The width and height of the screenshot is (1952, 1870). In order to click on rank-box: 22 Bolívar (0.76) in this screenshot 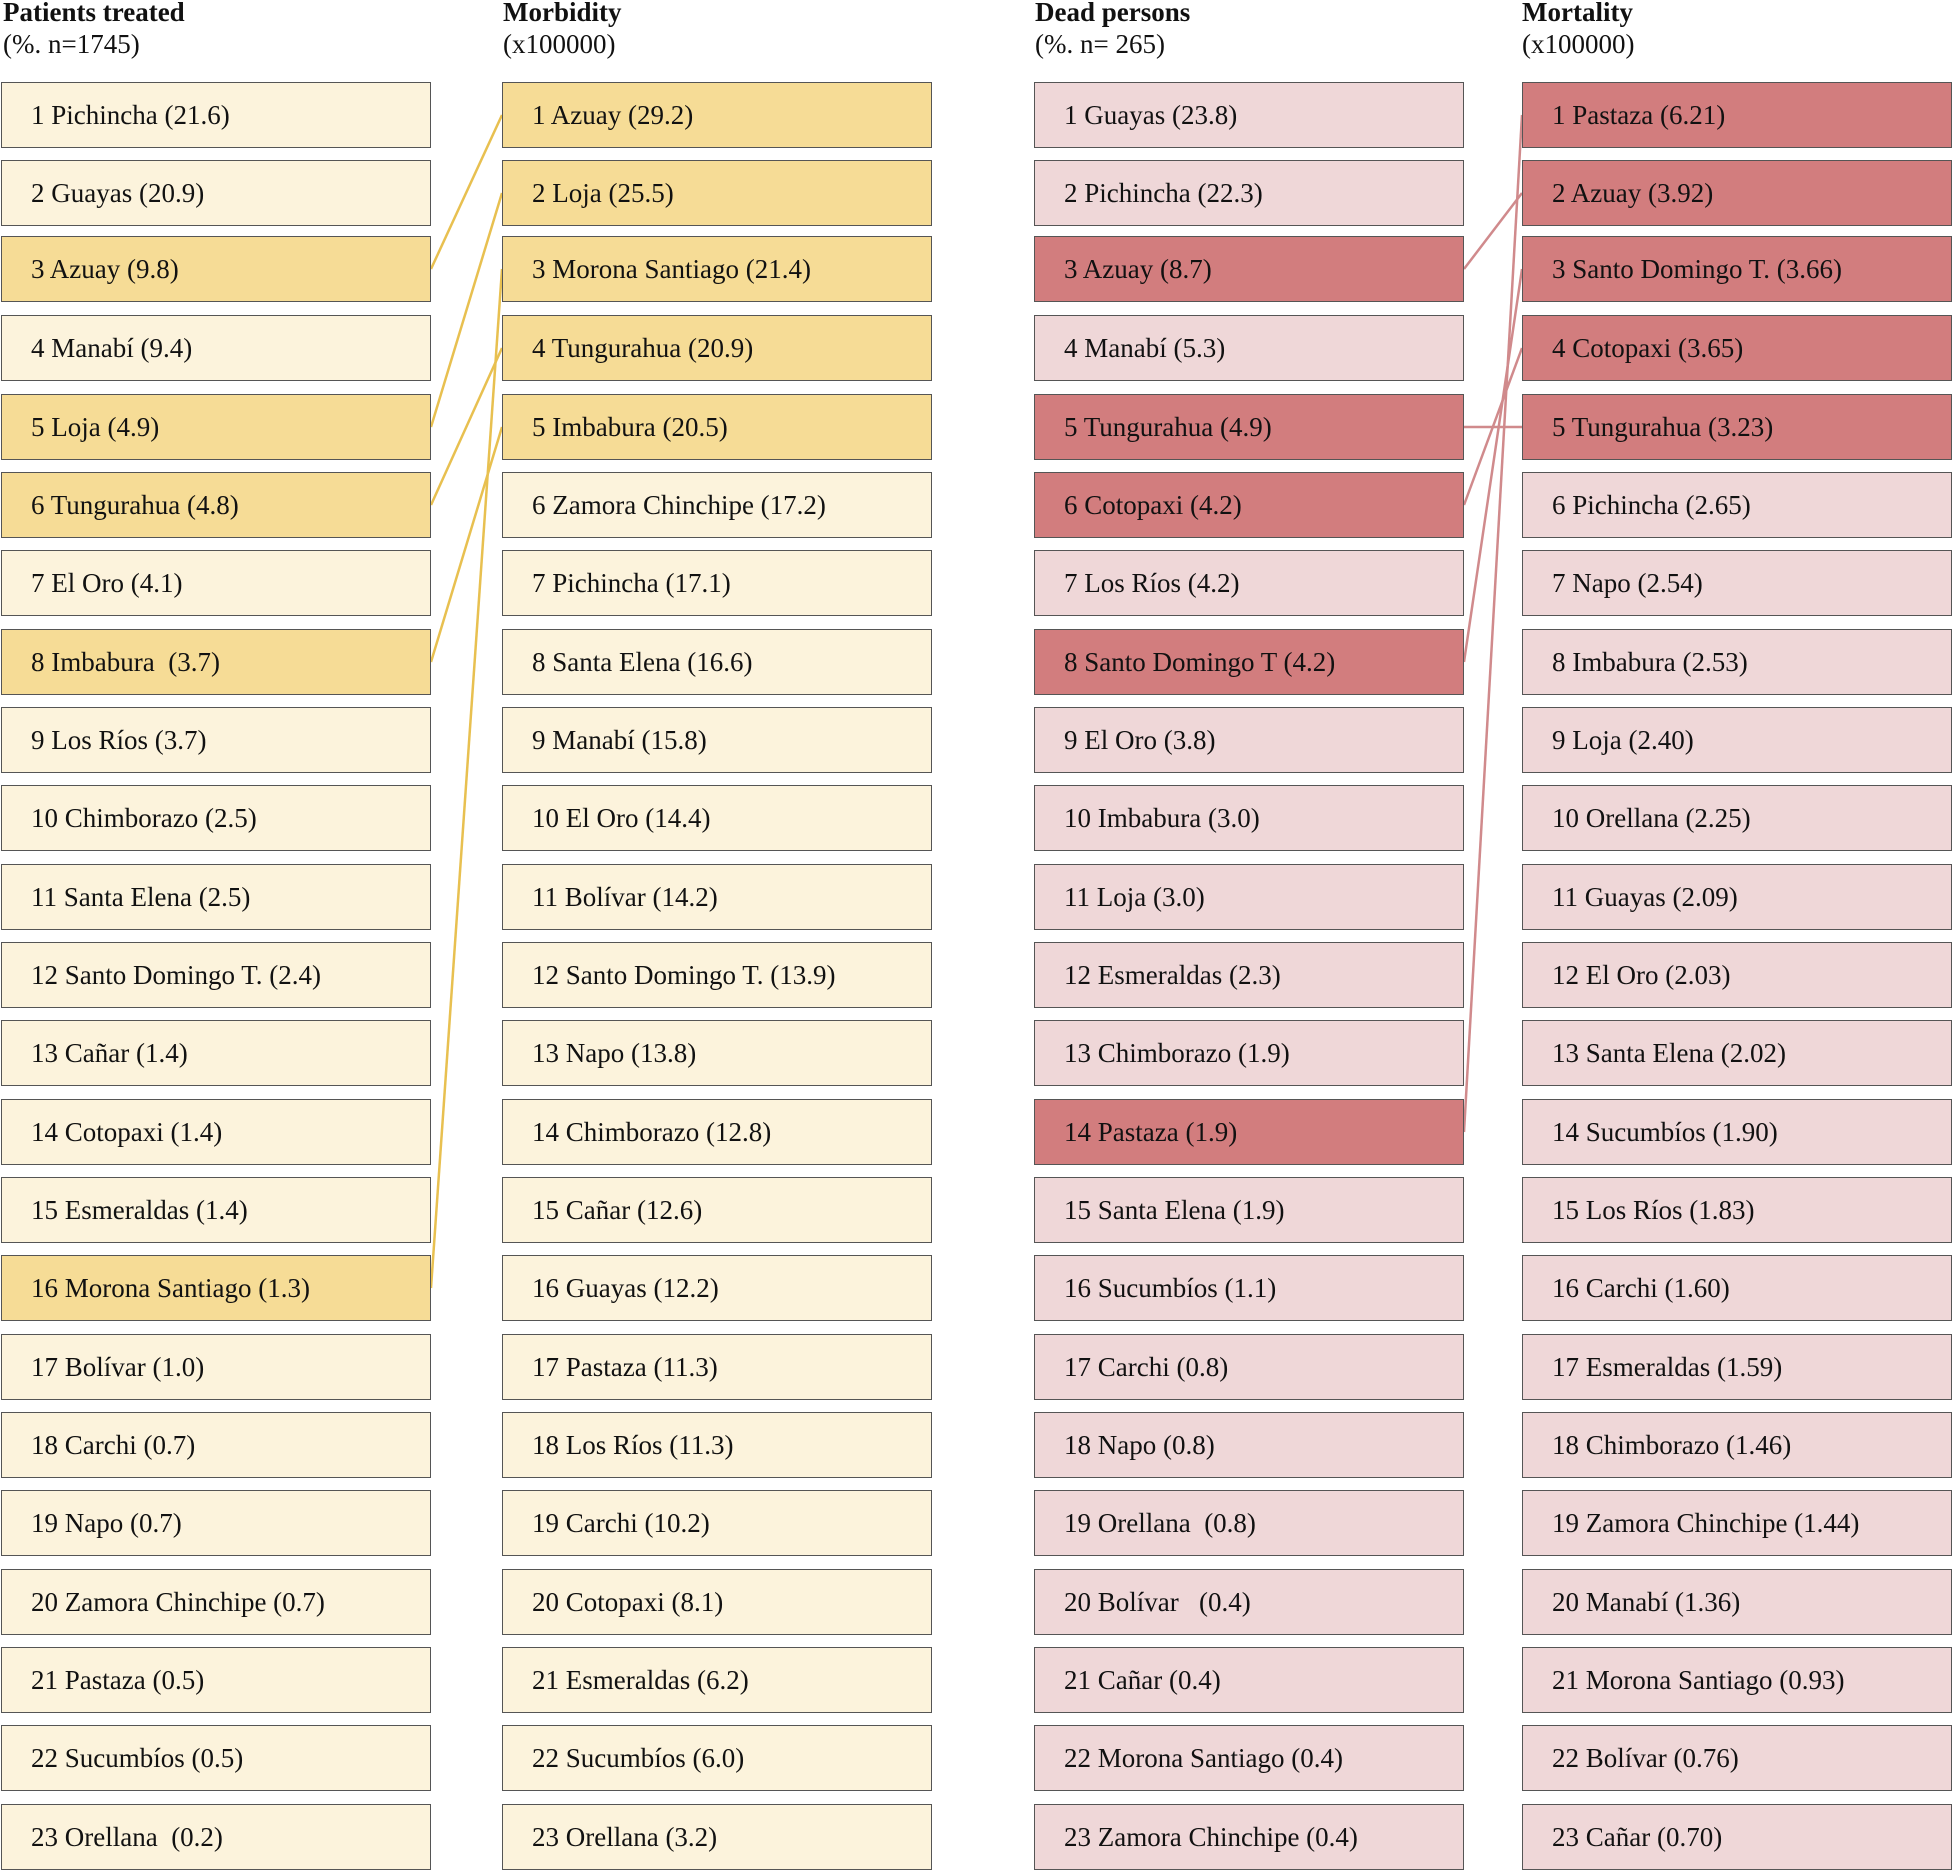, I will do `click(1737, 1758)`.